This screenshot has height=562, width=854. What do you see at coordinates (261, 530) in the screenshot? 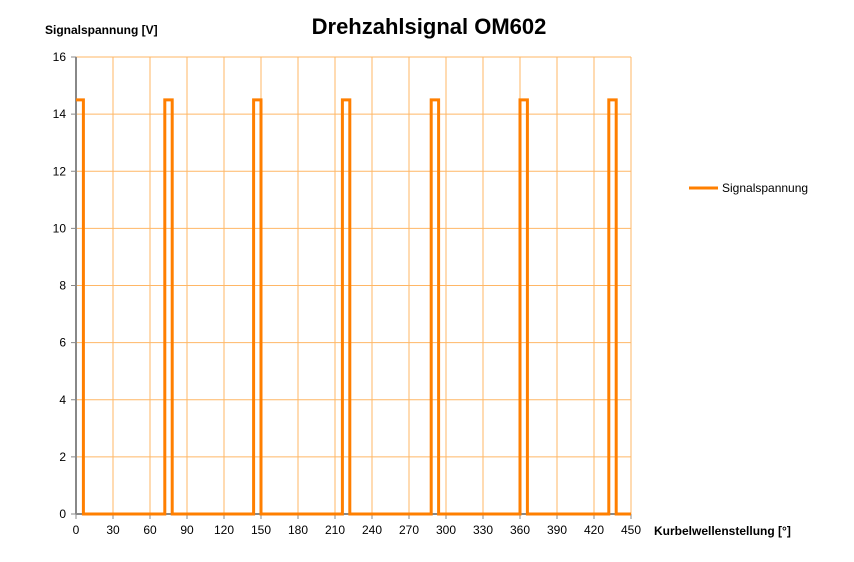
I see `x-tick-label: 150` at bounding box center [261, 530].